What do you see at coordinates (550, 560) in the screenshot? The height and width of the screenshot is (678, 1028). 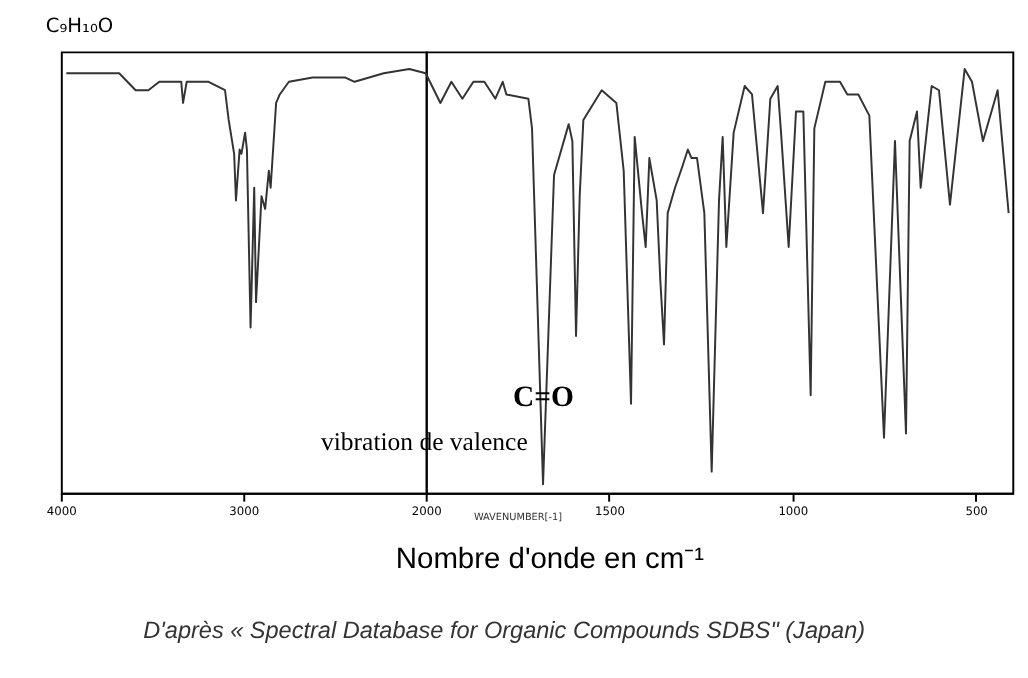 I see `x-axis-title: Nombre d'onde en cm⁻¹` at bounding box center [550, 560].